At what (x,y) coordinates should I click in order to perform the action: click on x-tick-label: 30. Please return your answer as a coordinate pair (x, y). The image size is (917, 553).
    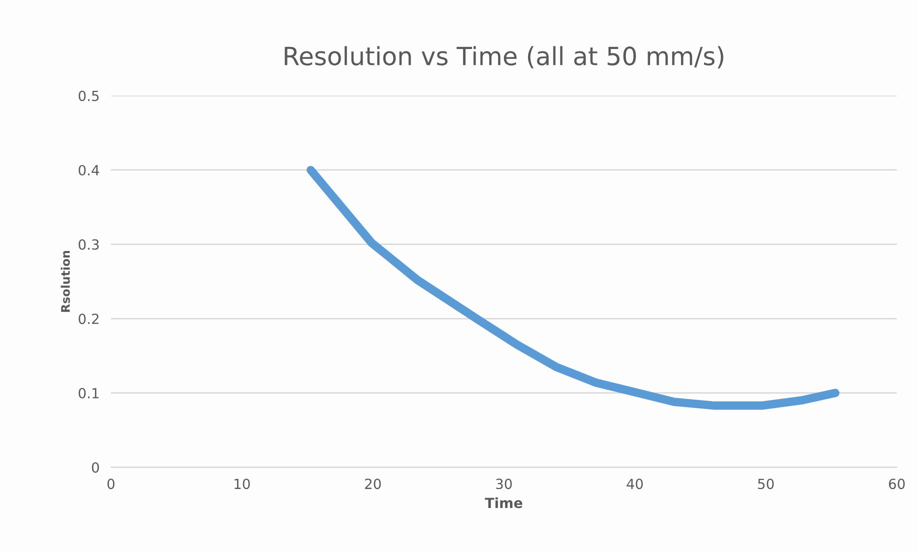
    Looking at the image, I should click on (504, 484).